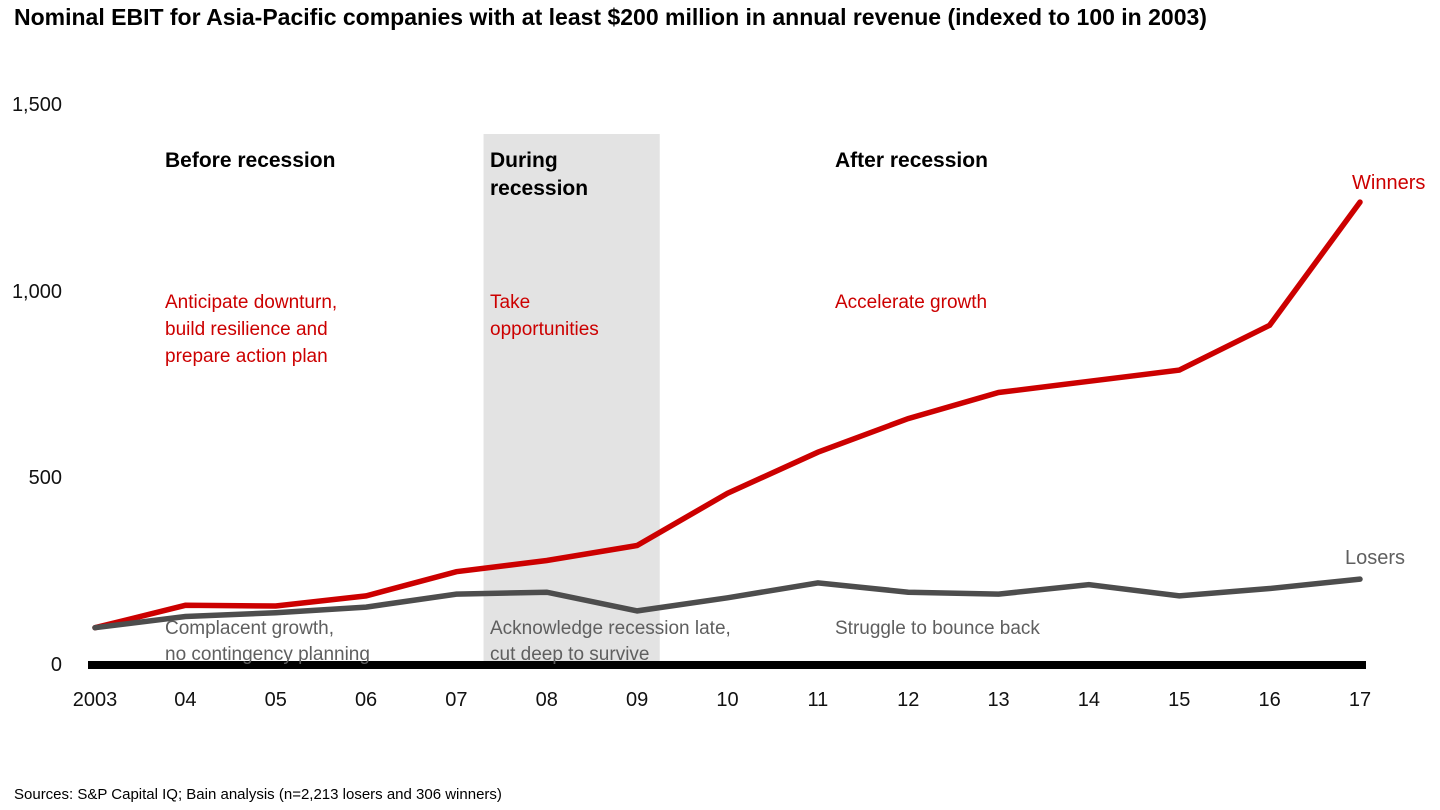  What do you see at coordinates (36, 291) in the screenshot?
I see `y-axis-label: 1,000` at bounding box center [36, 291].